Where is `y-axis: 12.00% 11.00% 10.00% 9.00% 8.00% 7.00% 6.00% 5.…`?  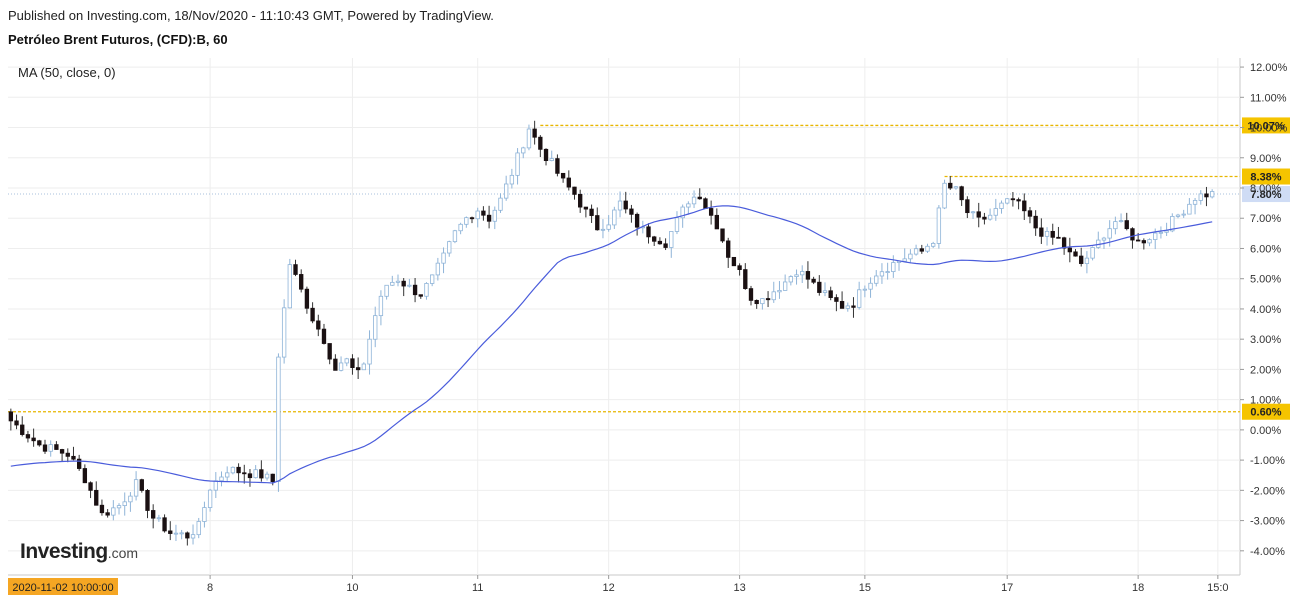
y-axis: 12.00% 11.00% 10.00% 9.00% 8.00% 7.00% 6.00% 5.… is located at coordinates (1264, 310).